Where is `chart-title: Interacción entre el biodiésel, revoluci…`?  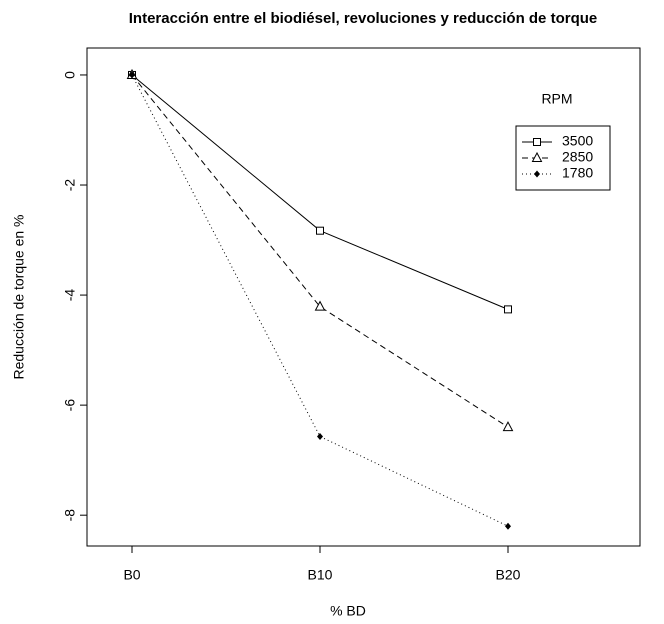 chart-title: Interacción entre el biodiésel, revoluci… is located at coordinates (363, 18).